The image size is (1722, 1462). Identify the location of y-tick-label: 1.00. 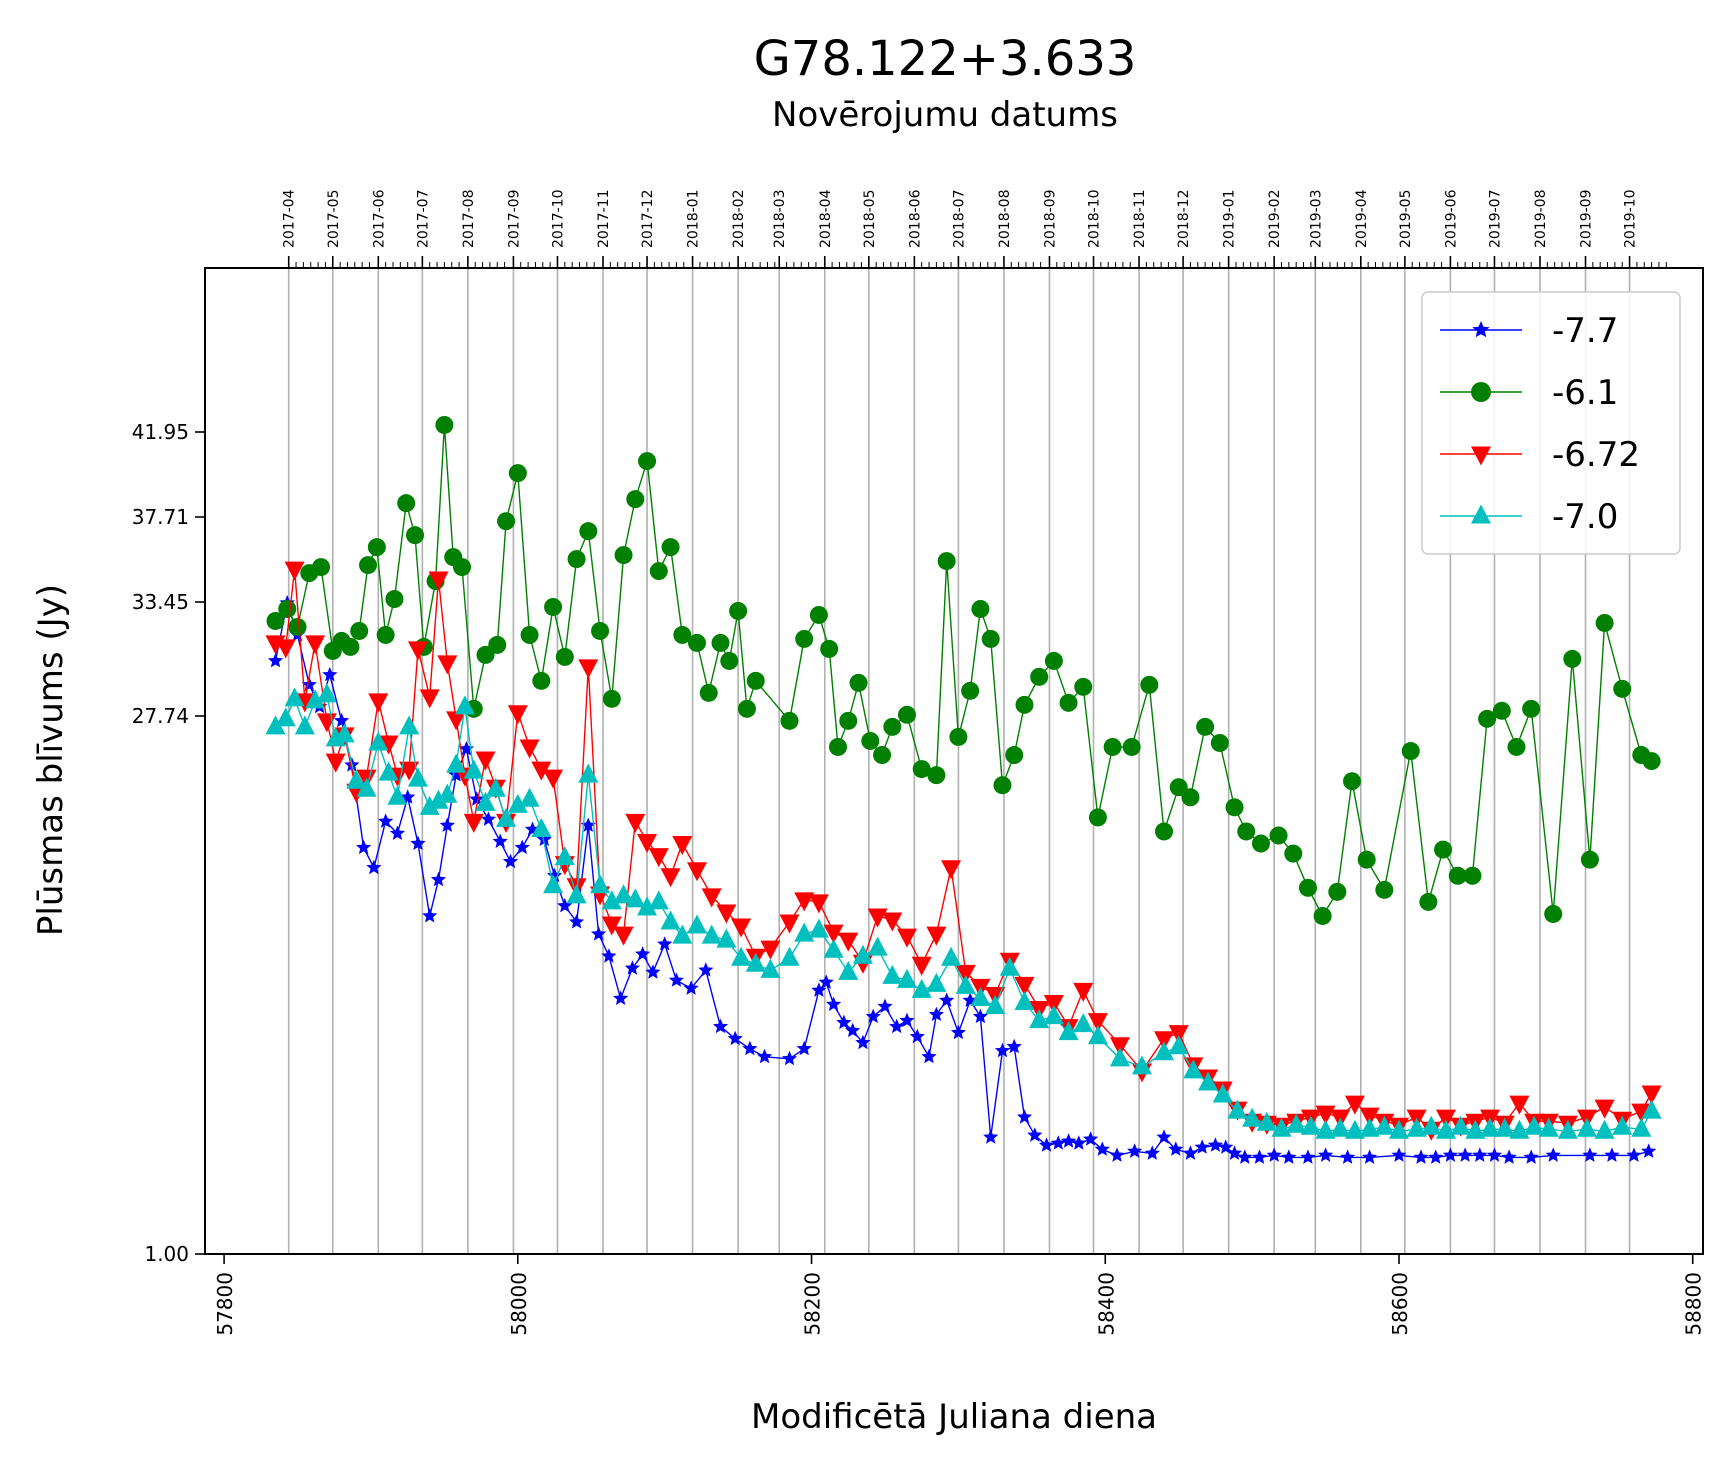
(166, 1254).